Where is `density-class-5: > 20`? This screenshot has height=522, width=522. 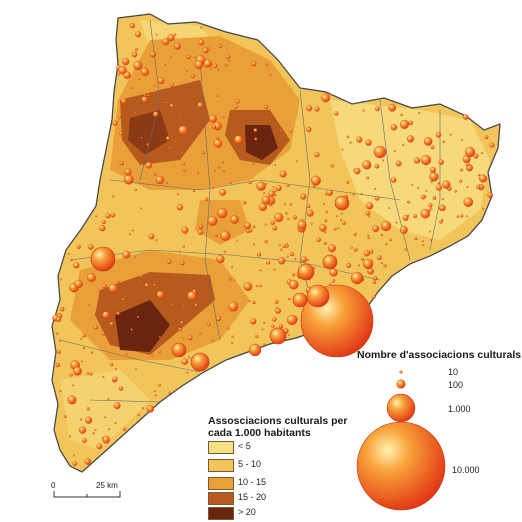 density-class-5: > 20 is located at coordinates (283, 513).